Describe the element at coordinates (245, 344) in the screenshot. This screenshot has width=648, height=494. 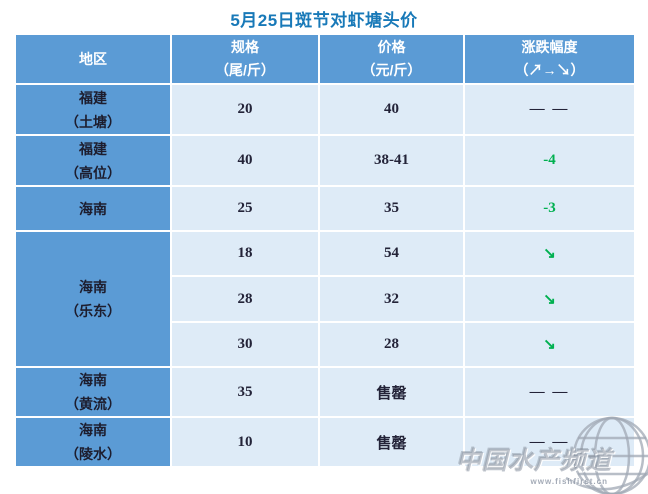
I see `spec-cell: 30` at that location.